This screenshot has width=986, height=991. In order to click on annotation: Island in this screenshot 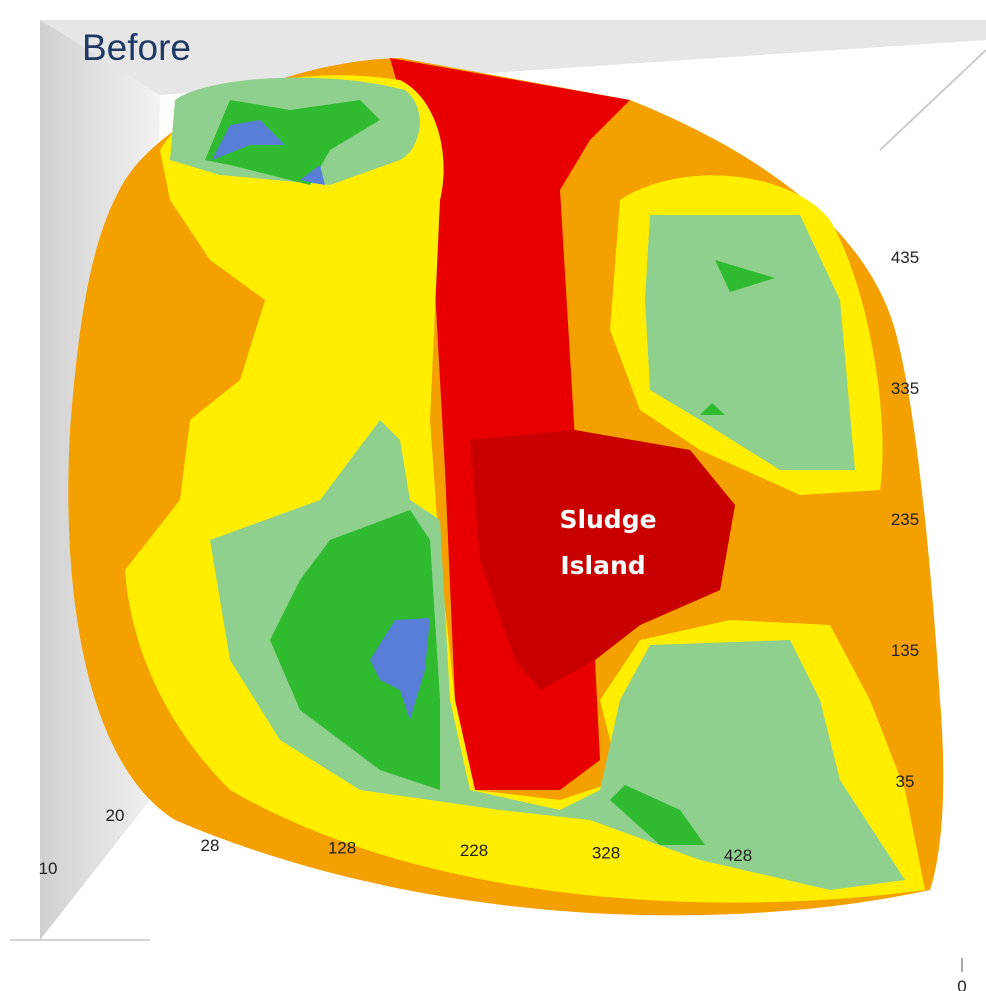, I will do `click(602, 565)`.